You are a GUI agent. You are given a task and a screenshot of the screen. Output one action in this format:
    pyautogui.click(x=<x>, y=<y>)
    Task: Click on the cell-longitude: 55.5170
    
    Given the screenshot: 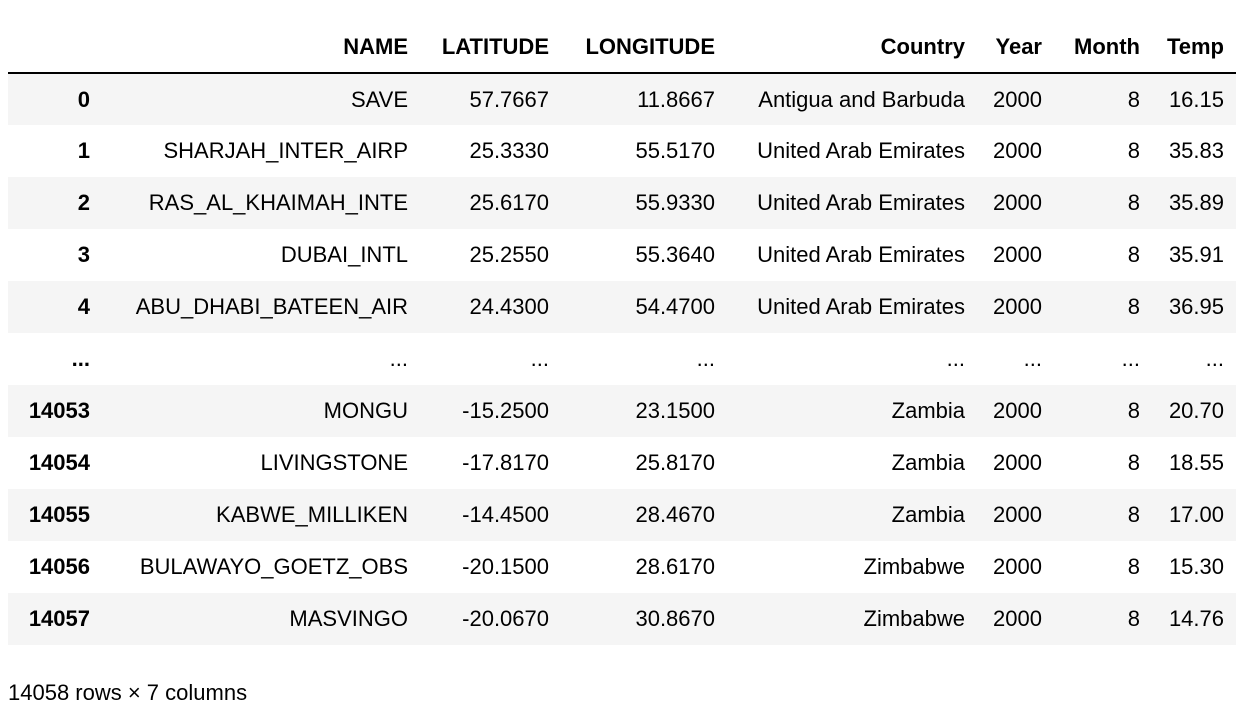 What is the action you would take?
    pyautogui.click(x=675, y=150)
    